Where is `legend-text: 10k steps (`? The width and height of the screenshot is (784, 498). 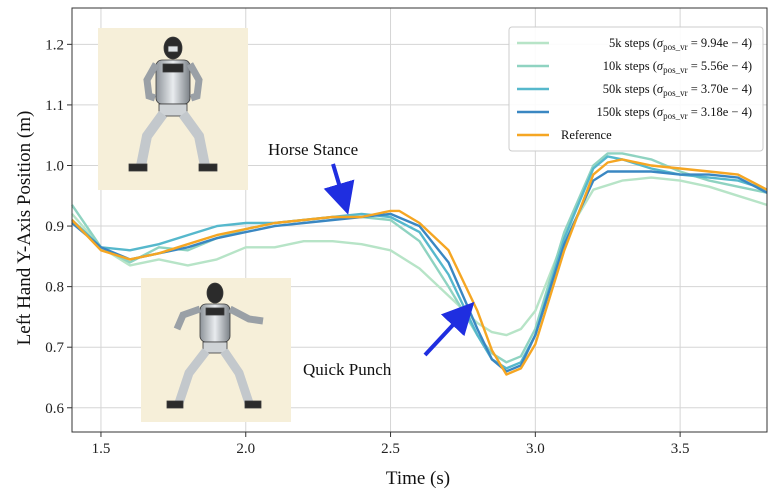
legend-text: 10k steps ( is located at coordinates (630, 66).